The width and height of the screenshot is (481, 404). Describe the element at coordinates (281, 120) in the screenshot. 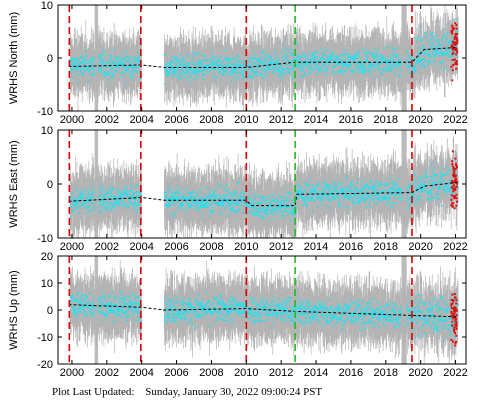

I see `x-tick-label: 2012` at that location.